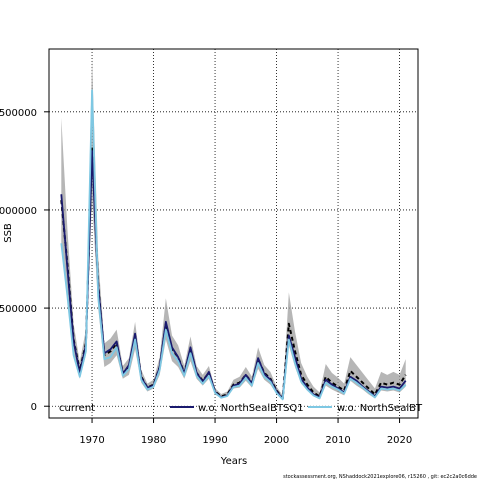 The image size is (480, 480). Describe the element at coordinates (276, 440) in the screenshot. I see `x-tick-label: 2000` at that location.